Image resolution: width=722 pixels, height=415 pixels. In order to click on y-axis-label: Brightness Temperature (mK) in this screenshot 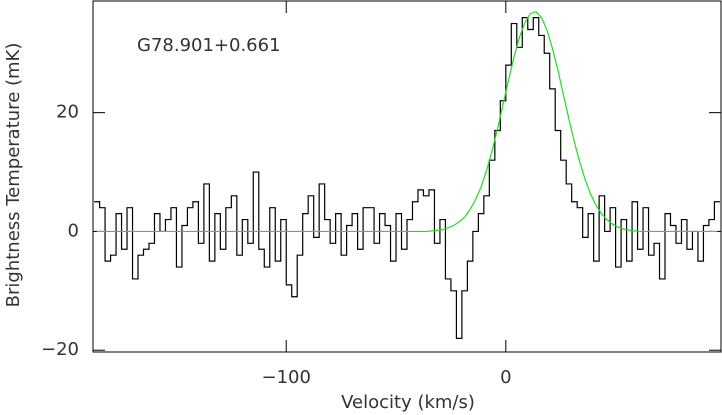, I will do `click(13, 175)`.